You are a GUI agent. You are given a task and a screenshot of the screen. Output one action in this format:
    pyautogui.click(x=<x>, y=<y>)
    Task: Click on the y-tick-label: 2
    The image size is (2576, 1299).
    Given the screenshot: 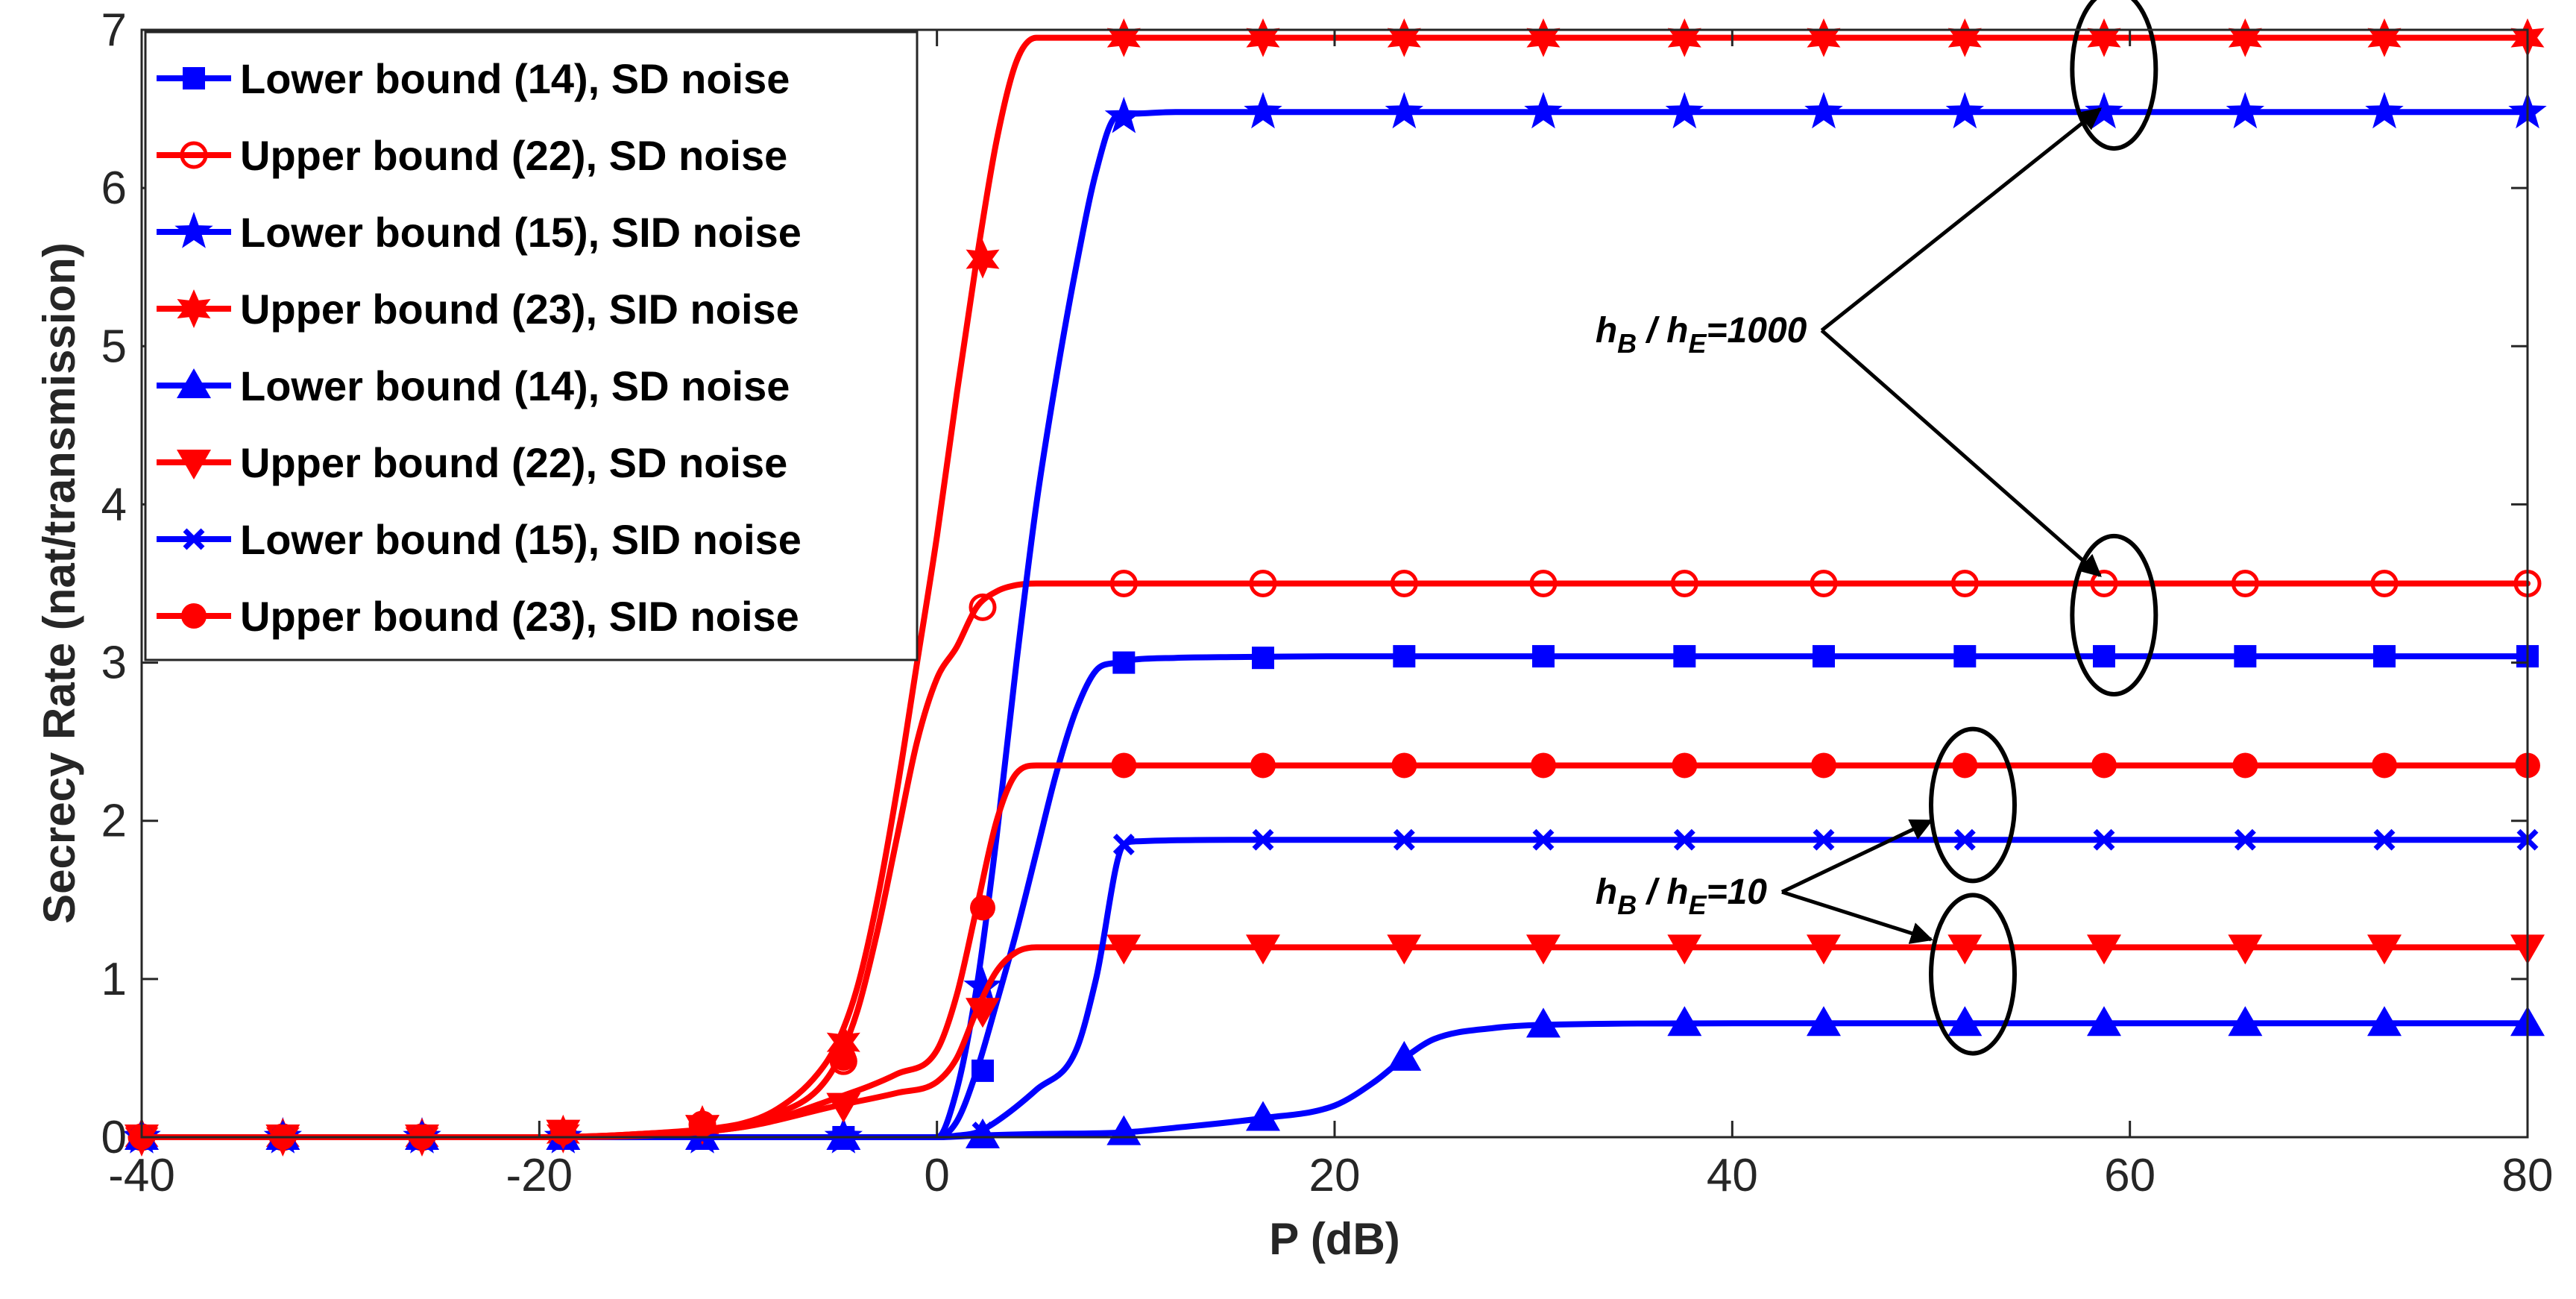 What is the action you would take?
    pyautogui.click(x=114, y=821)
    